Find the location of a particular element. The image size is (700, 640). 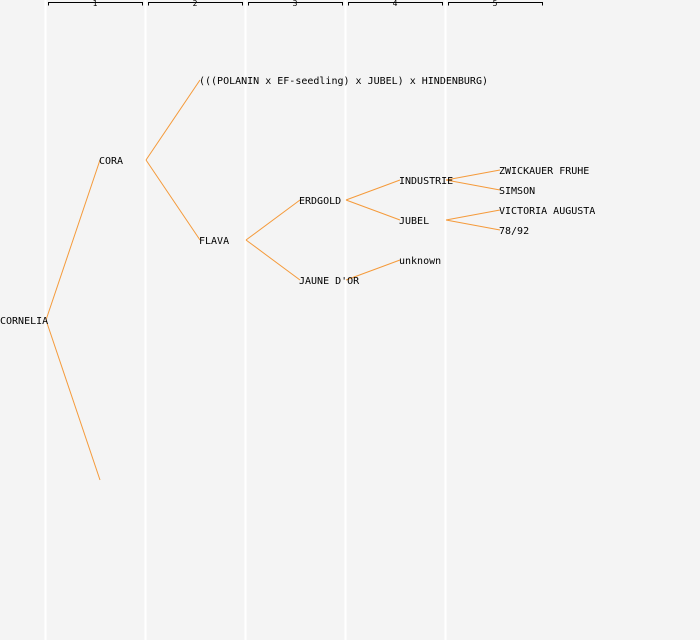

connector-industrie-zwickauer is located at coordinates (473, 175).